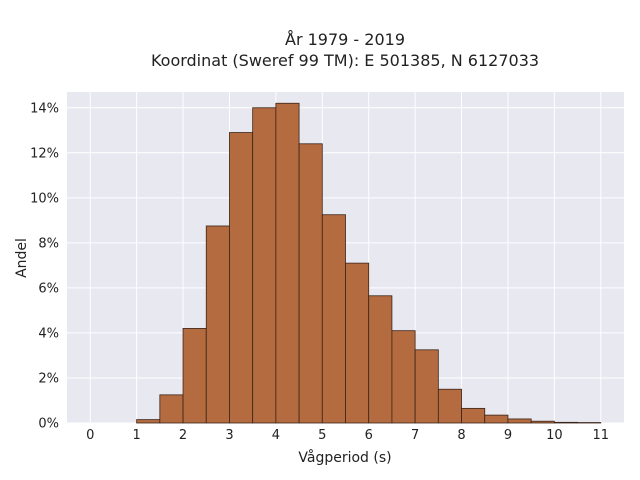 Image resolution: width=640 pixels, height=480 pixels. I want to click on x-tick-label: 10, so click(554, 435).